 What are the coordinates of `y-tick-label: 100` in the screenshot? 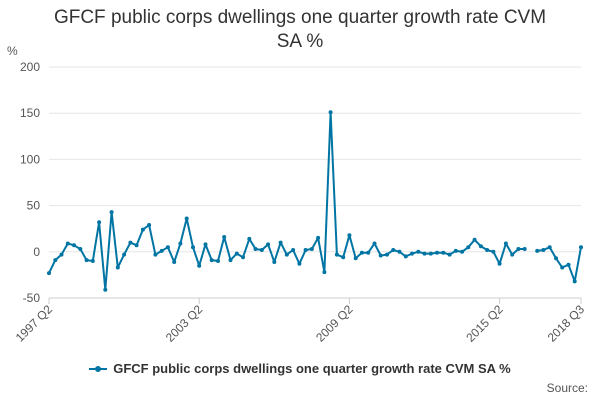 It's located at (30, 159).